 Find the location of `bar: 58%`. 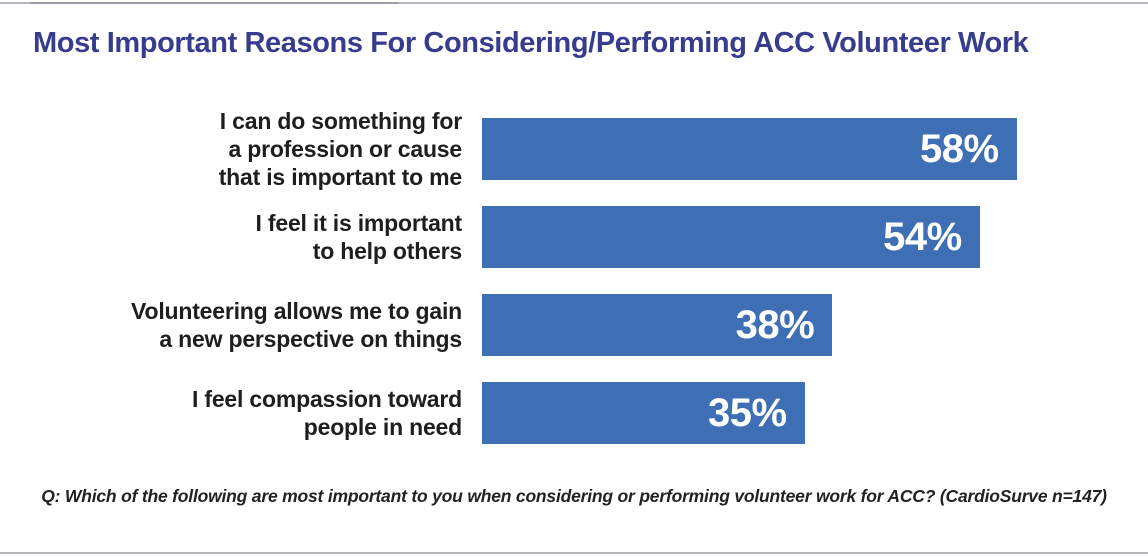

bar: 58% is located at coordinates (749, 149).